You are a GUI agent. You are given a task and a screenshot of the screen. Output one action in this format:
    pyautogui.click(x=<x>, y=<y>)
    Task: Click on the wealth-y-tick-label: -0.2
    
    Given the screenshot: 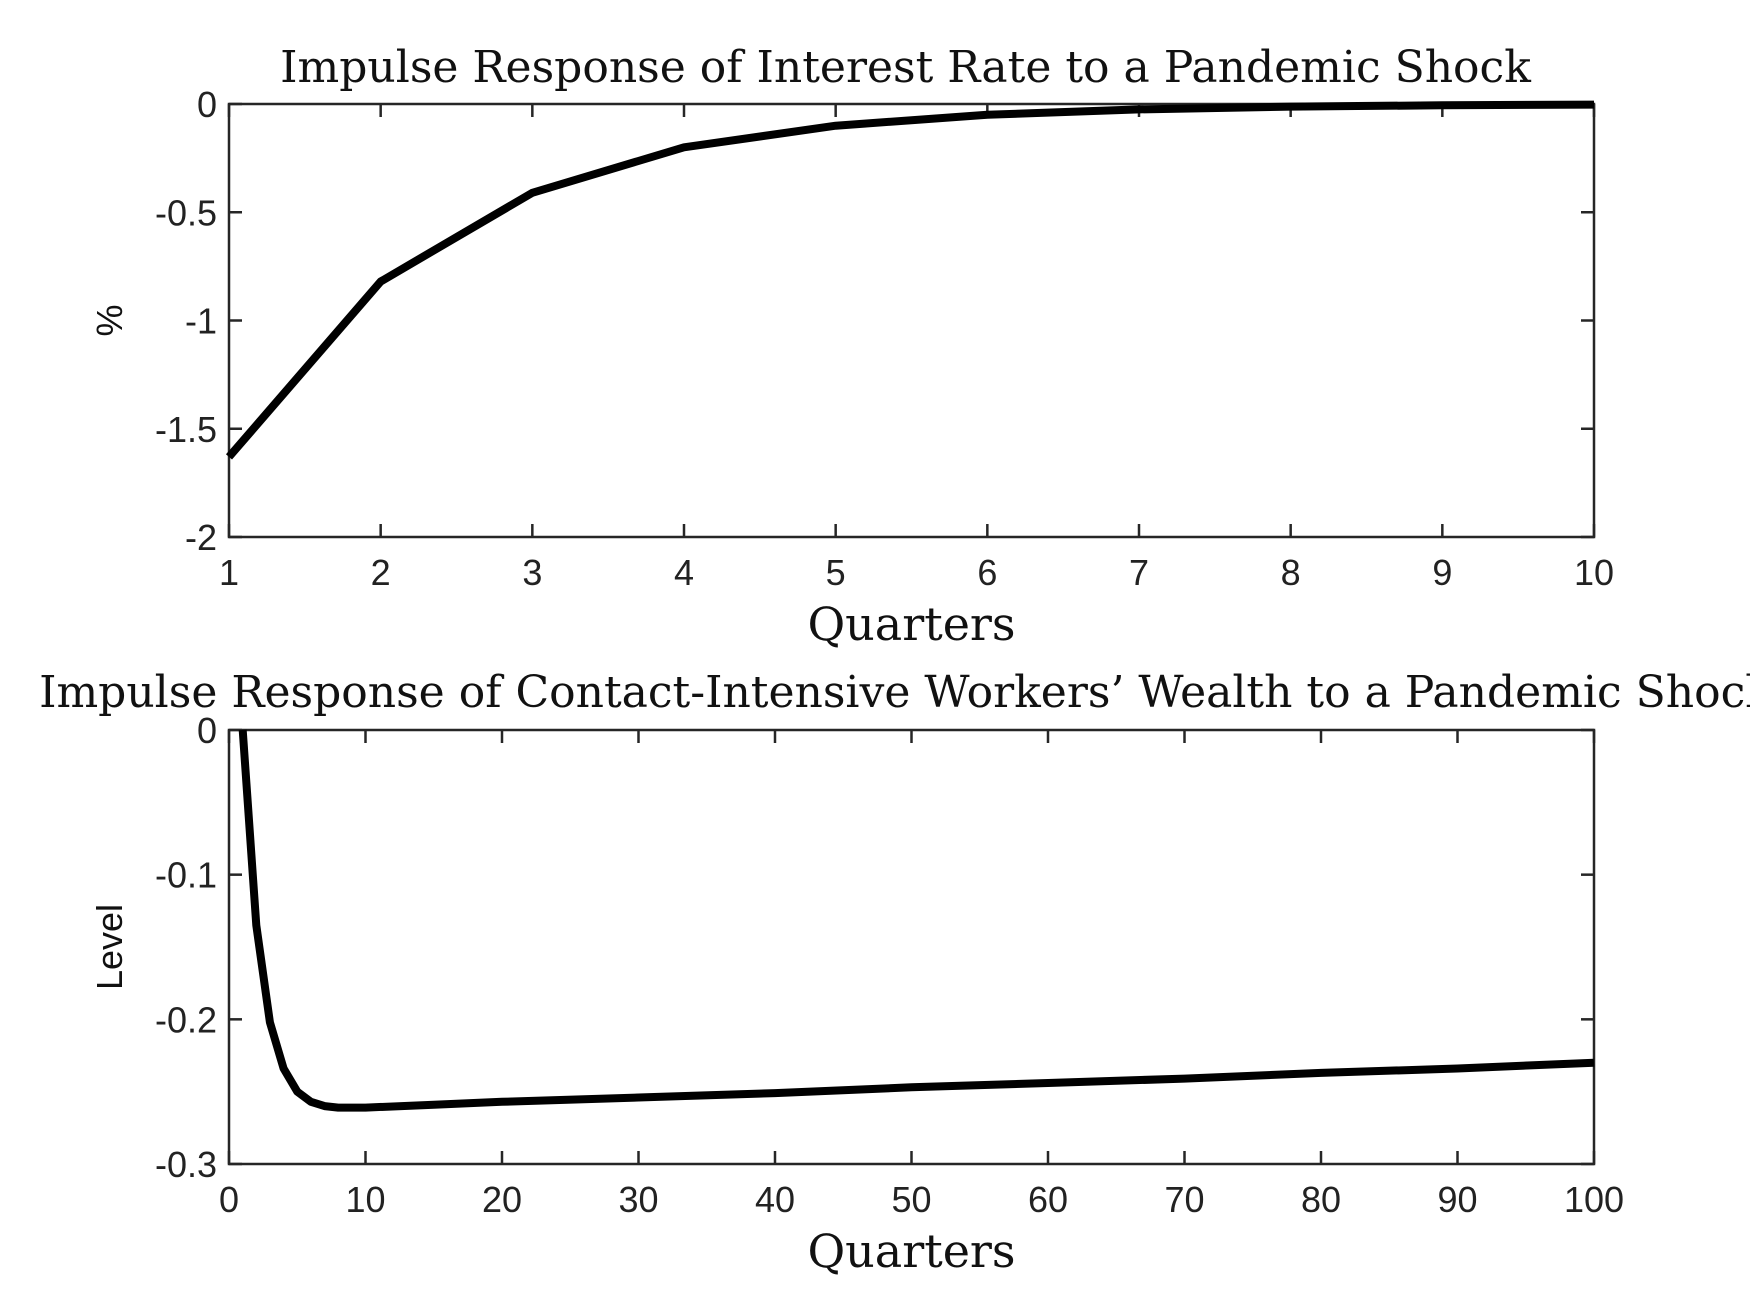 What is the action you would take?
    pyautogui.click(x=186, y=1019)
    